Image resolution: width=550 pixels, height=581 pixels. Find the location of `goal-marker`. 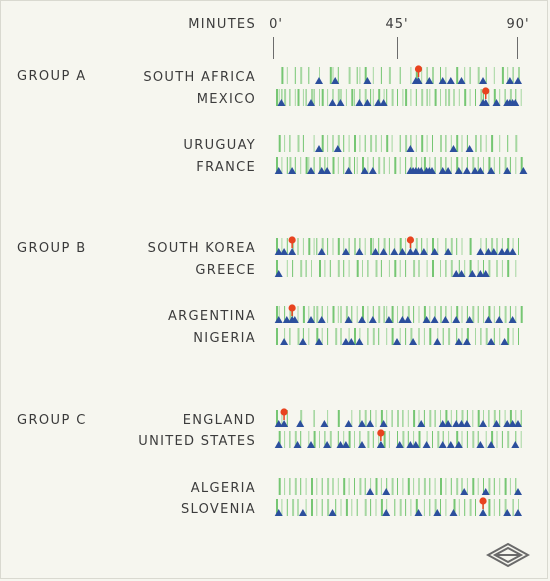

goal-marker is located at coordinates (410, 240).